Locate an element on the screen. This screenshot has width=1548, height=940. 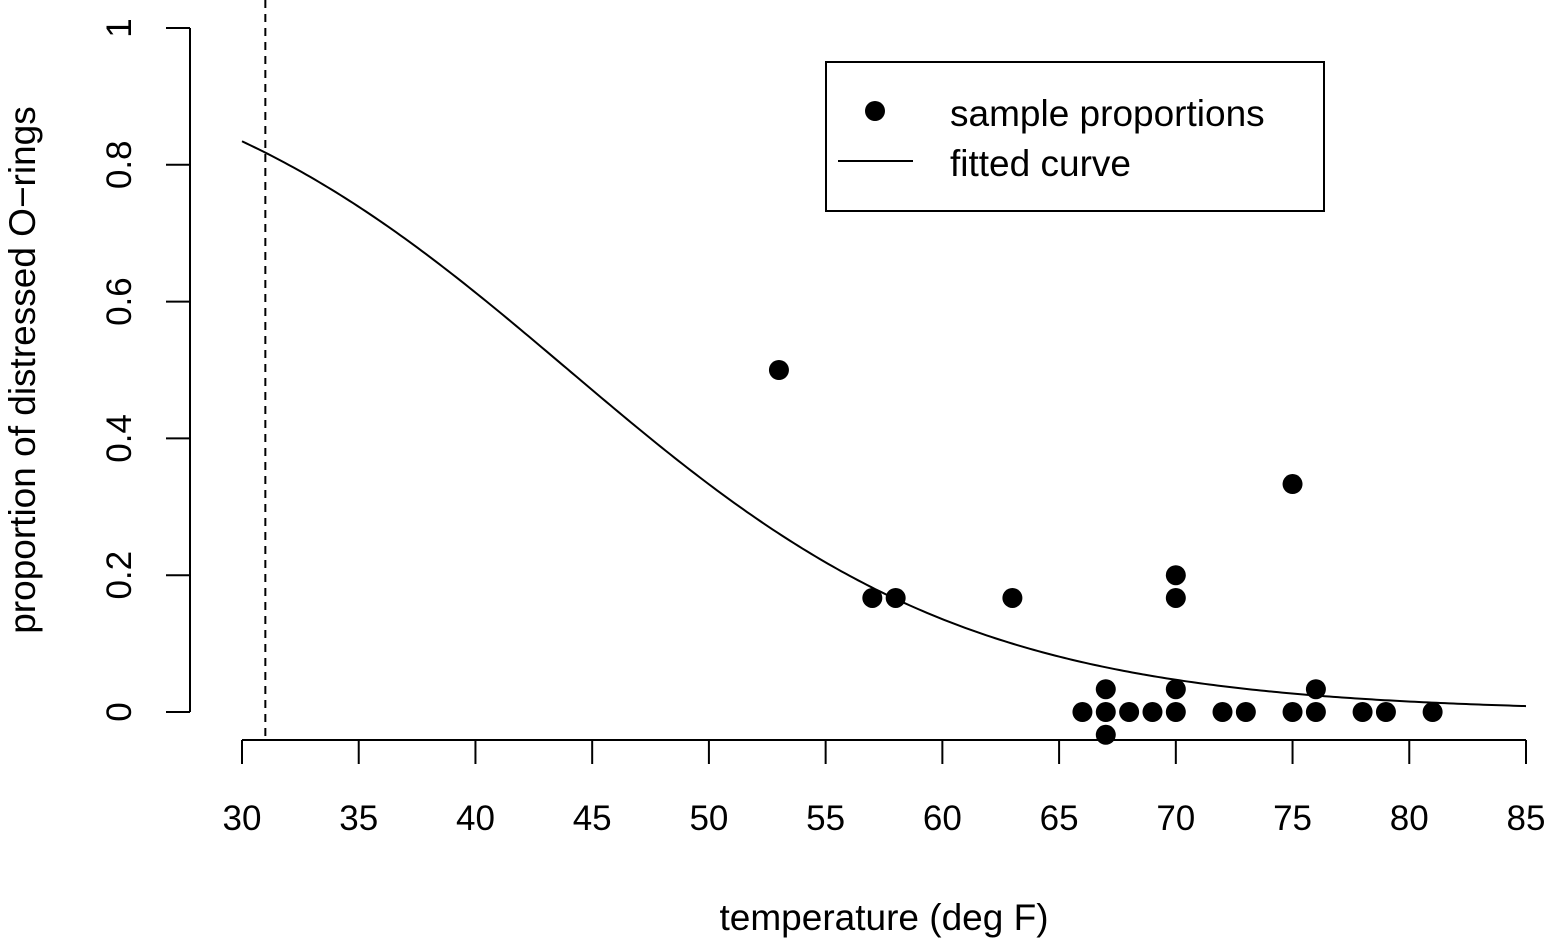
x-tick-label: 30 is located at coordinates (242, 818).